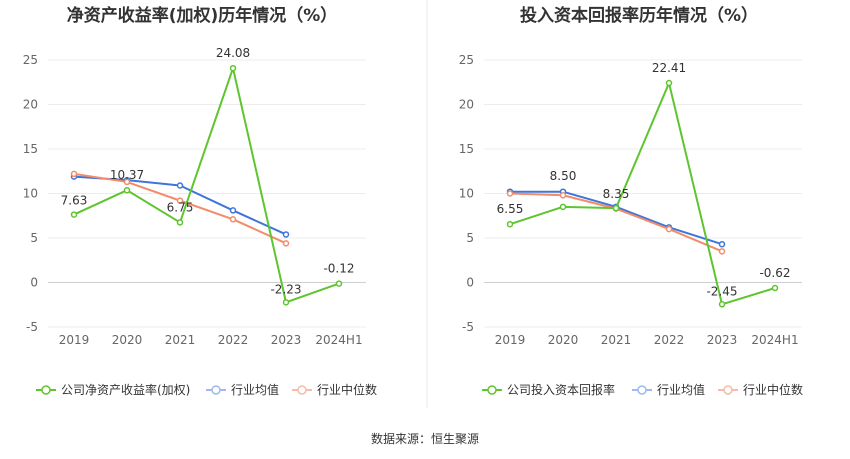 This screenshot has width=850, height=459. What do you see at coordinates (127, 175) in the screenshot?
I see `data-label: 10.37` at bounding box center [127, 175].